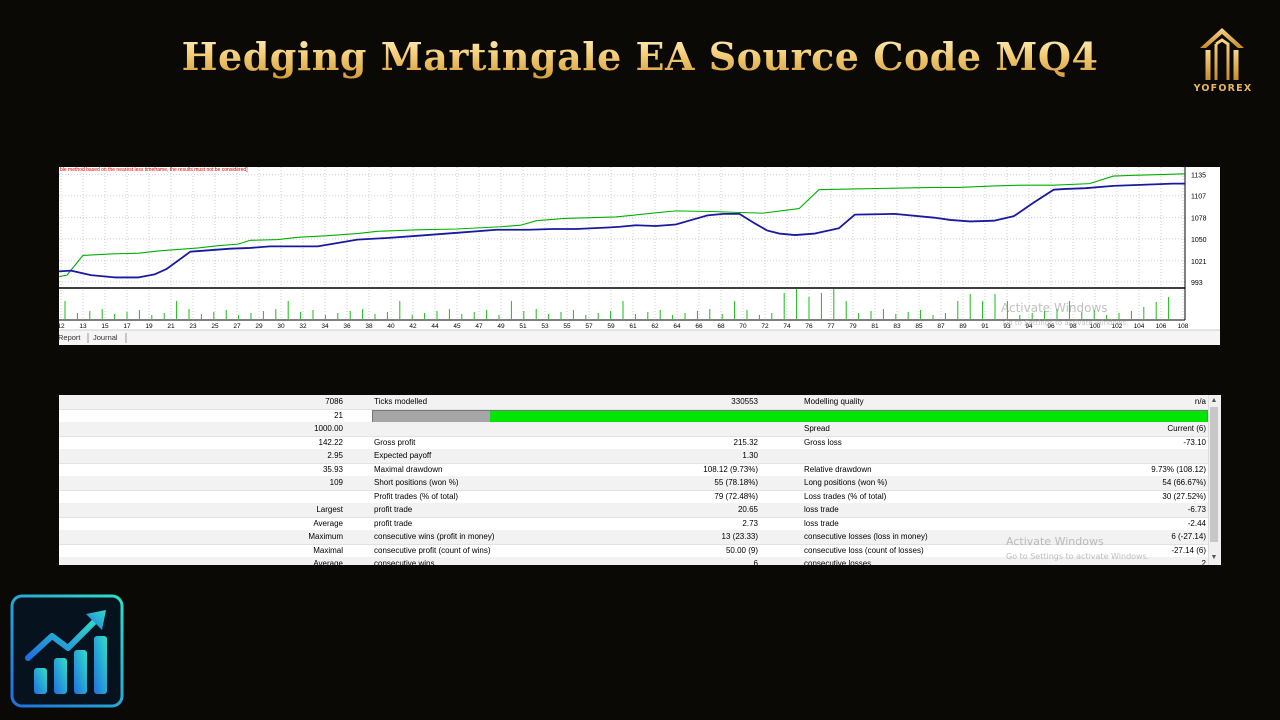 Image resolution: width=1280 pixels, height=720 pixels. What do you see at coordinates (434, 536) in the screenshot?
I see `report-cell-c2: consecutive wins (profit in money)` at bounding box center [434, 536].